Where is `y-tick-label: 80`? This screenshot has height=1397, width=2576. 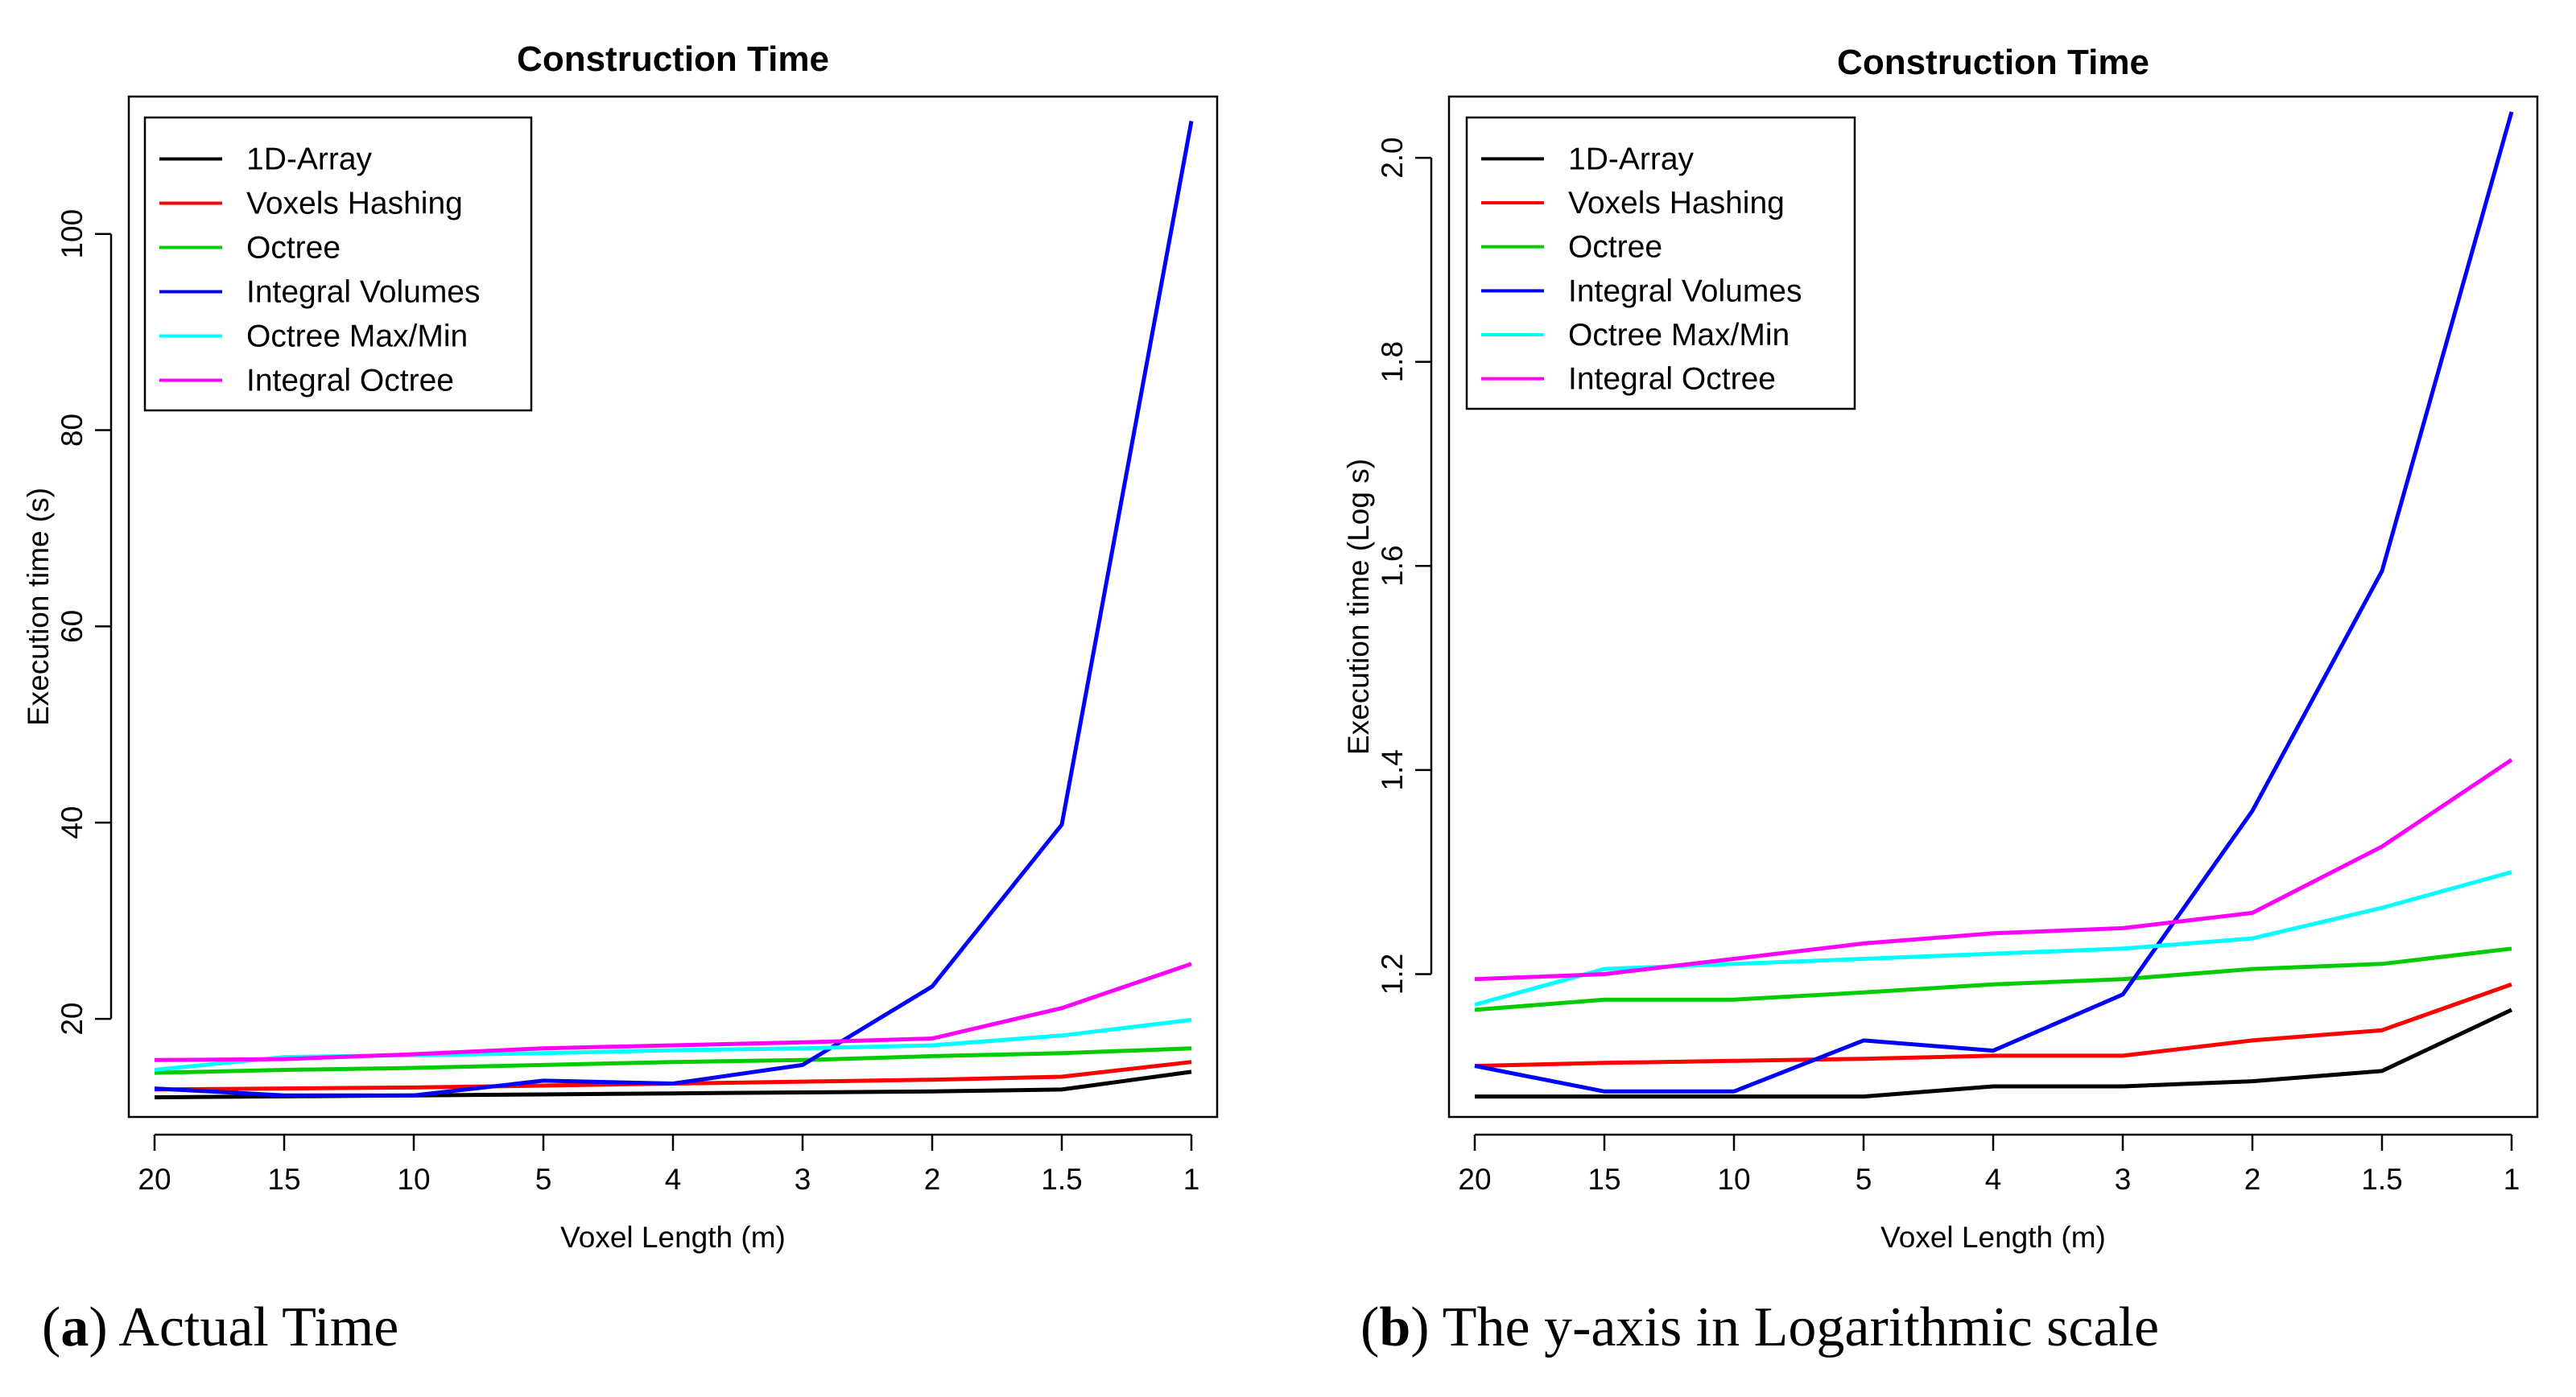
y-tick-label: 80 is located at coordinates (72, 430).